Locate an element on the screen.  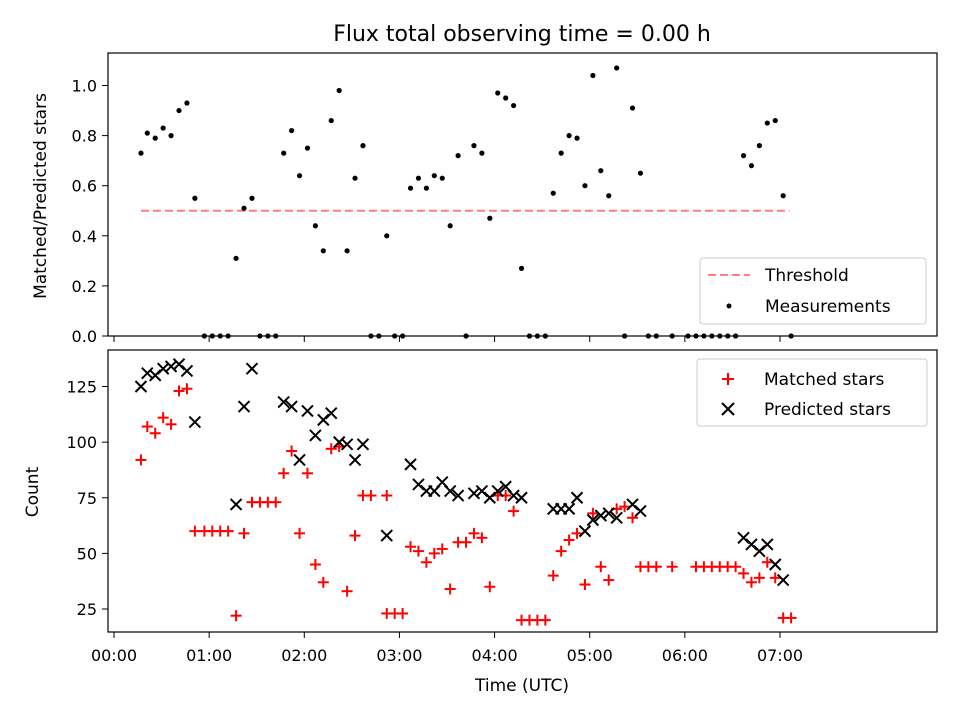
bottom-xtick-label: 02:00 is located at coordinates (304, 655).